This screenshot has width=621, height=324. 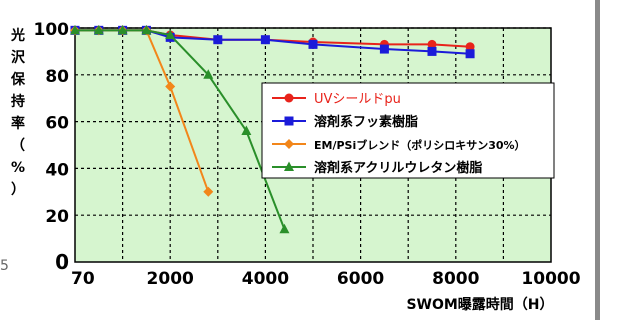 I want to click on y-tick-label: 0, so click(x=62, y=262).